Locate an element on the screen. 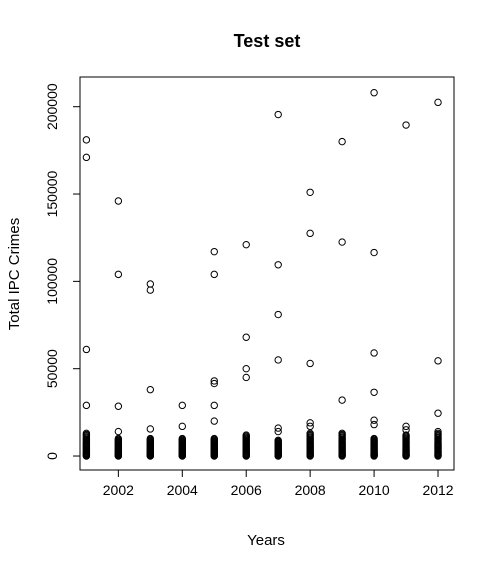 This screenshot has height=569, width=494. y-axis-title: Total IPC Crimes is located at coordinates (14, 274).